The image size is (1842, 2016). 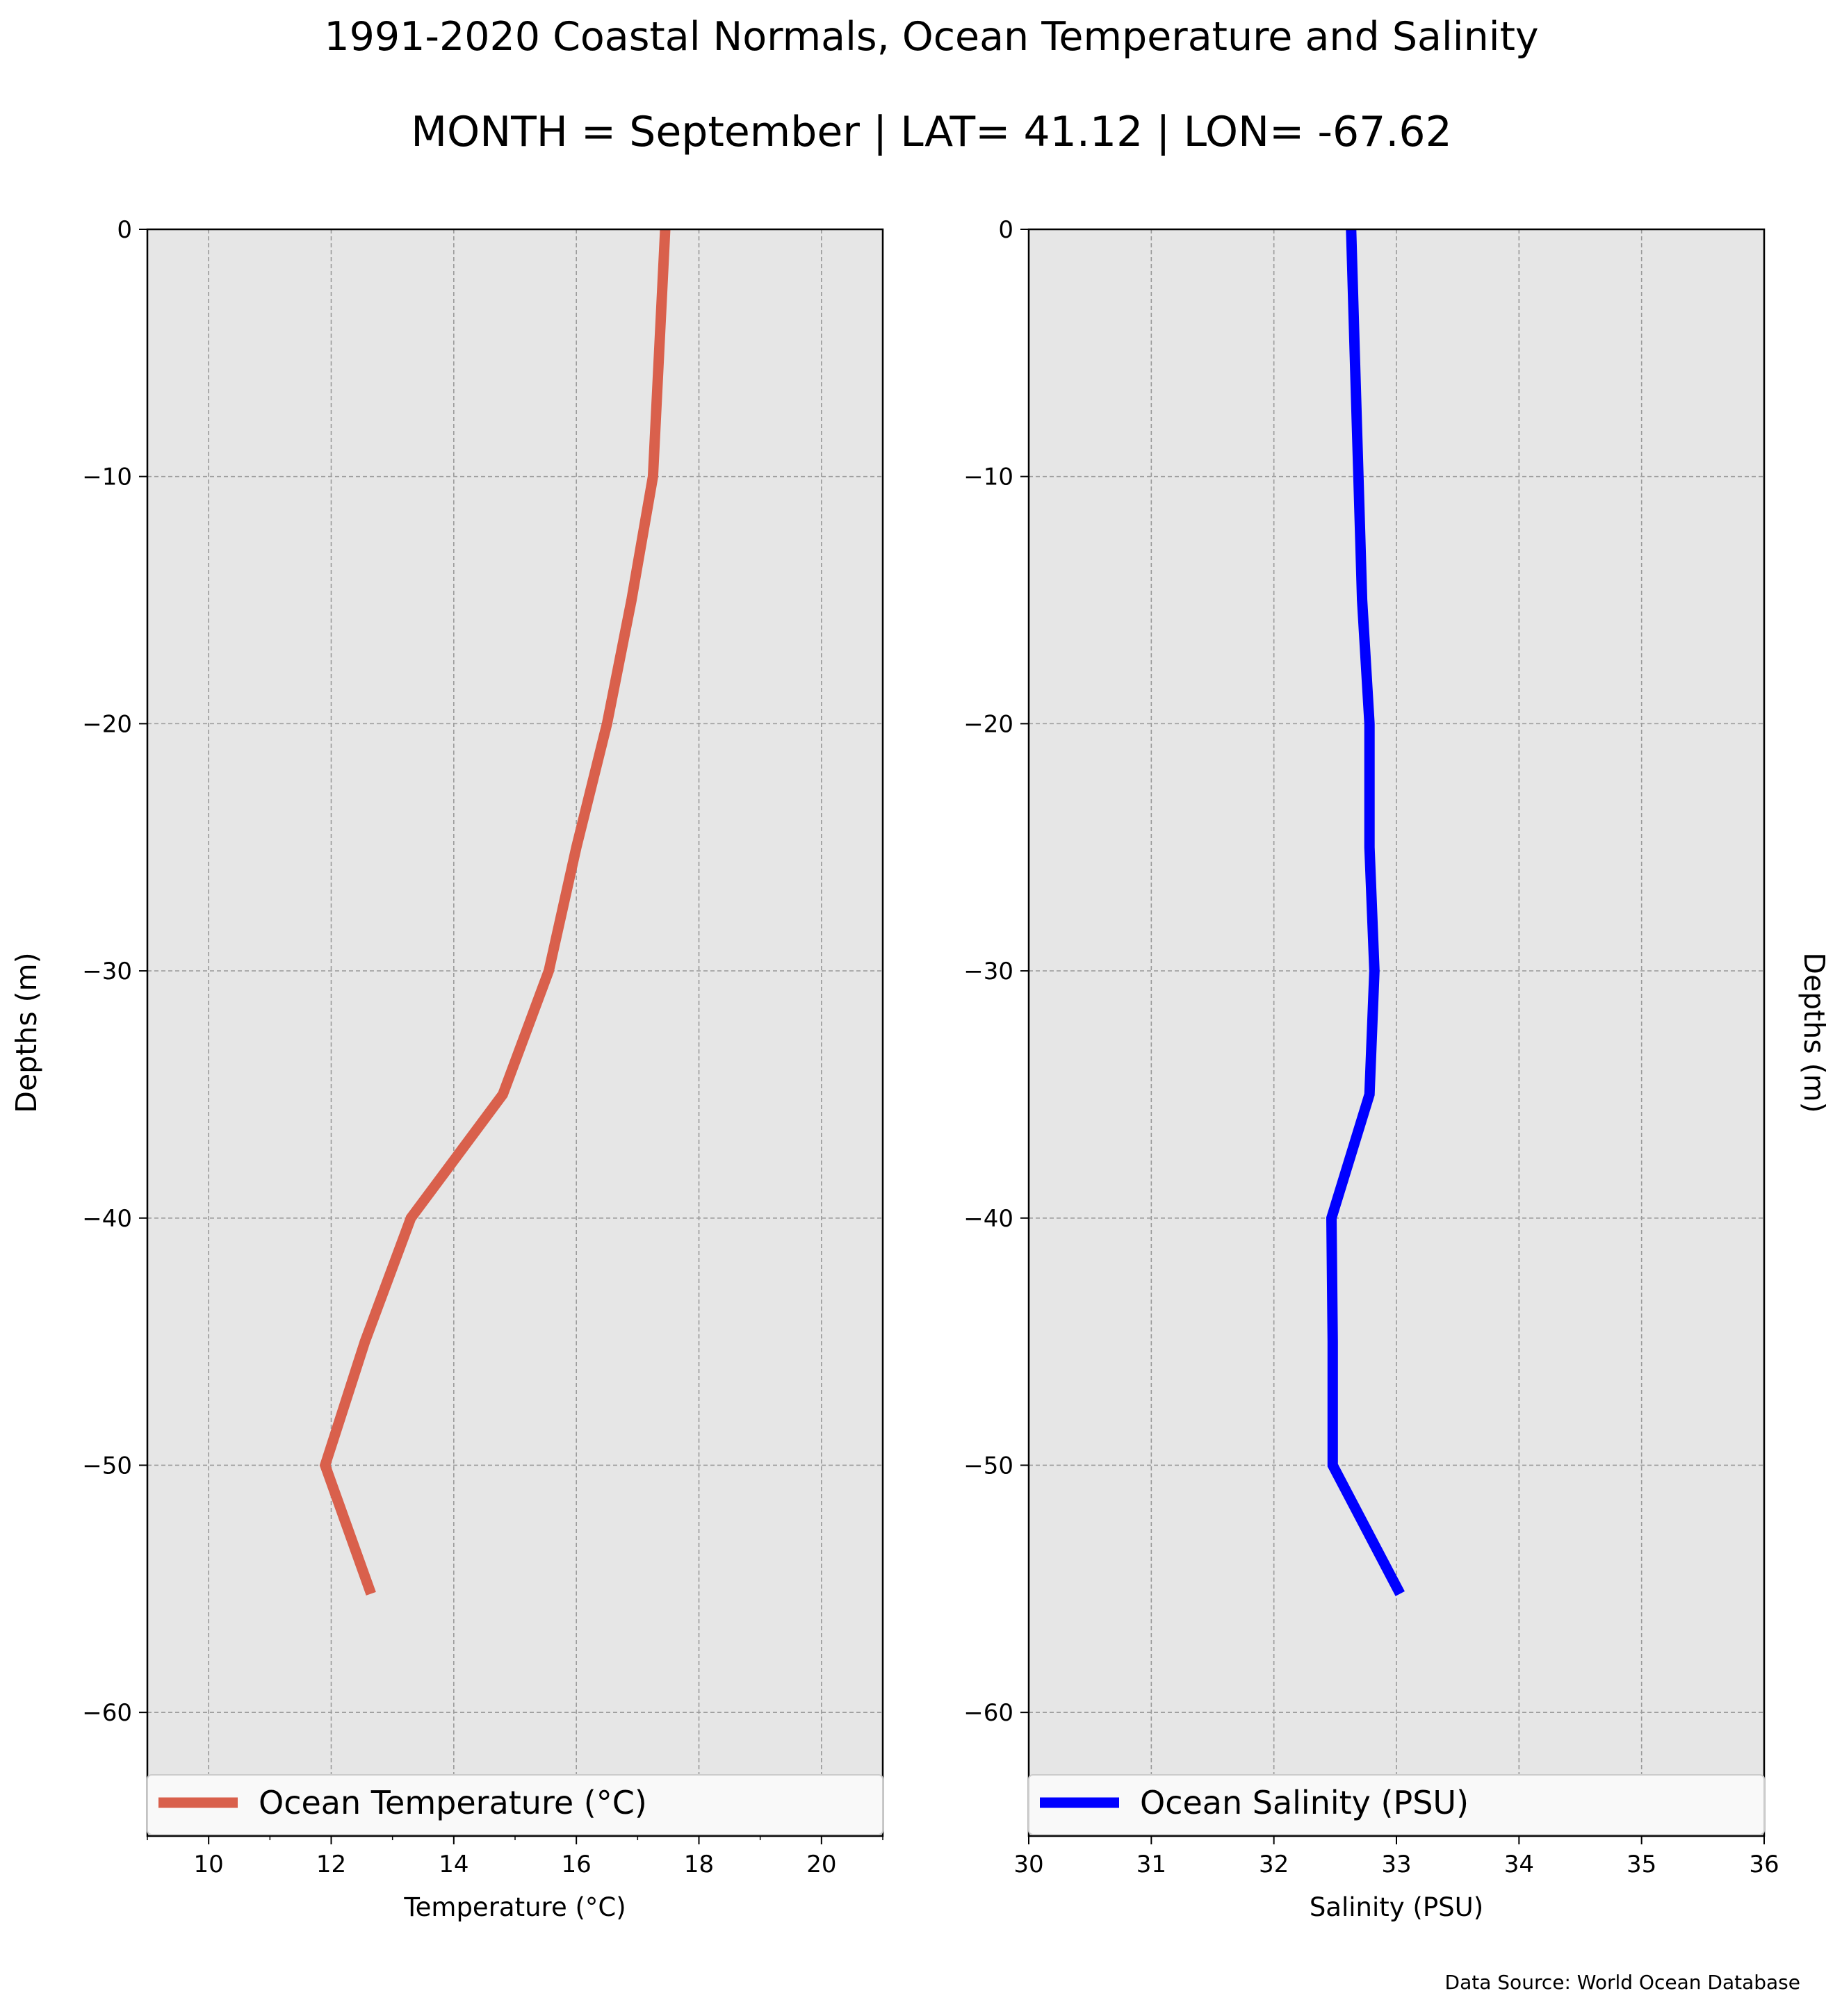 I want to click on data-source-note: Data Source: World Ocean Database, so click(x=1623, y=1983).